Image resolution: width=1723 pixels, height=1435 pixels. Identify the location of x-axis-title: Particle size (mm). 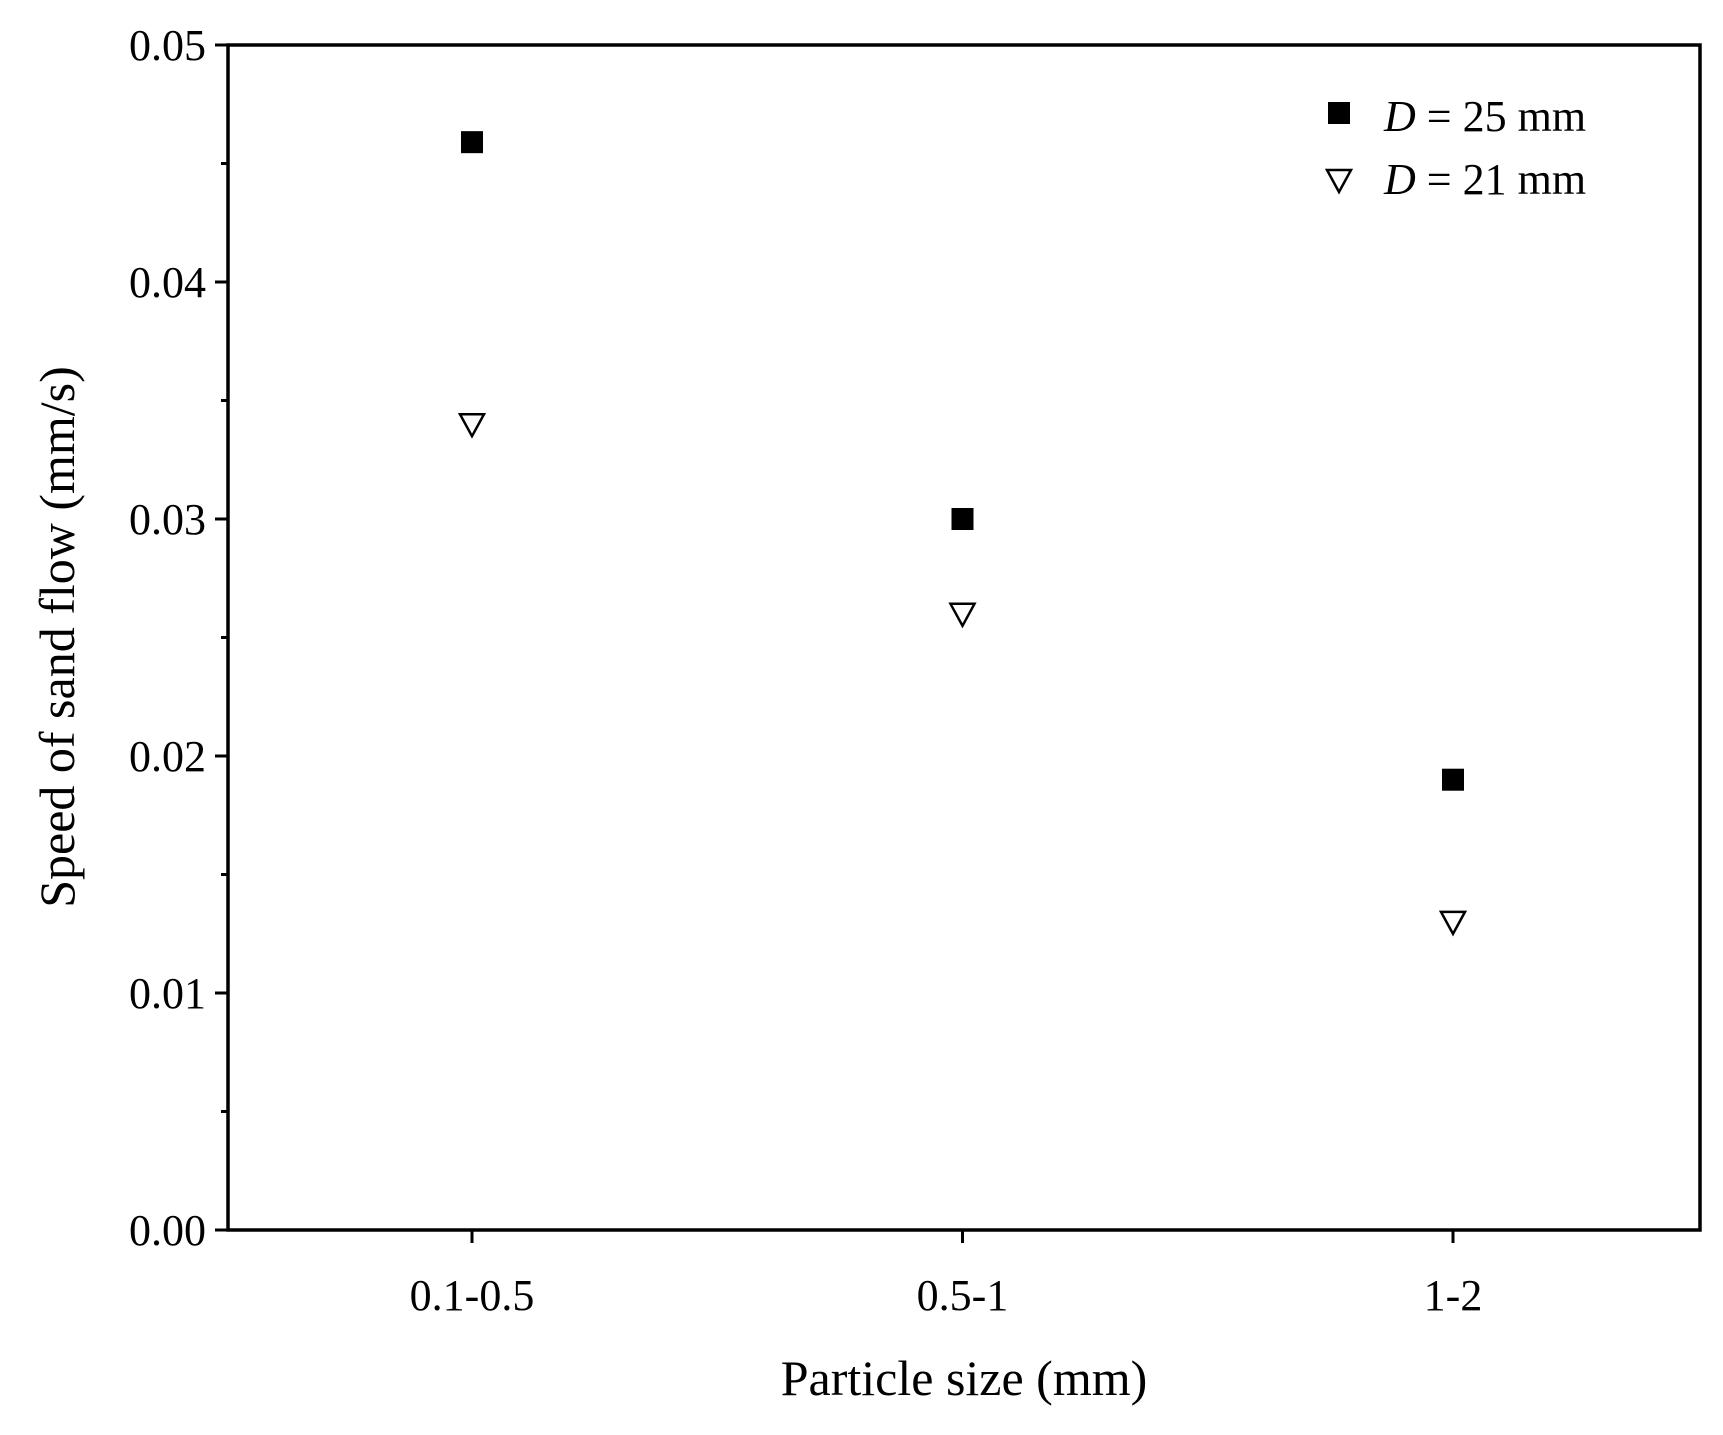
(964, 1378).